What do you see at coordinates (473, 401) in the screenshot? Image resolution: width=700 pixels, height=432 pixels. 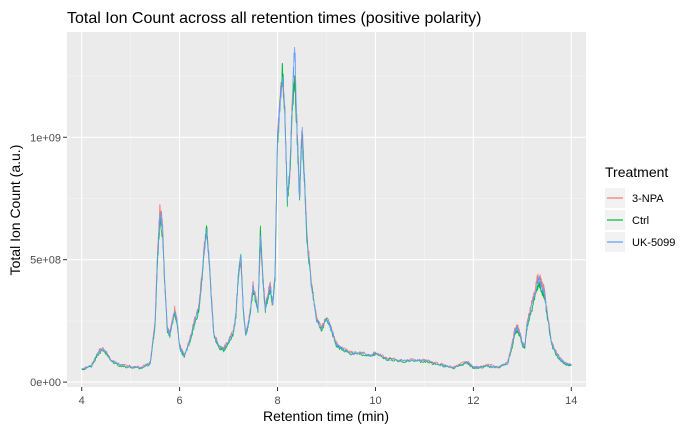 I see `x-tick-label: 12` at bounding box center [473, 401].